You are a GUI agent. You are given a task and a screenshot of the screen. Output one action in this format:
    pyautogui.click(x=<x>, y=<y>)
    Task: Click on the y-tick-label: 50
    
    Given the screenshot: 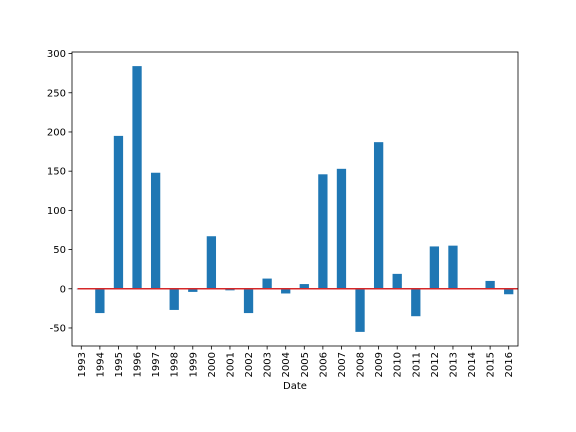 What is the action you would take?
    pyautogui.click(x=59, y=250)
    